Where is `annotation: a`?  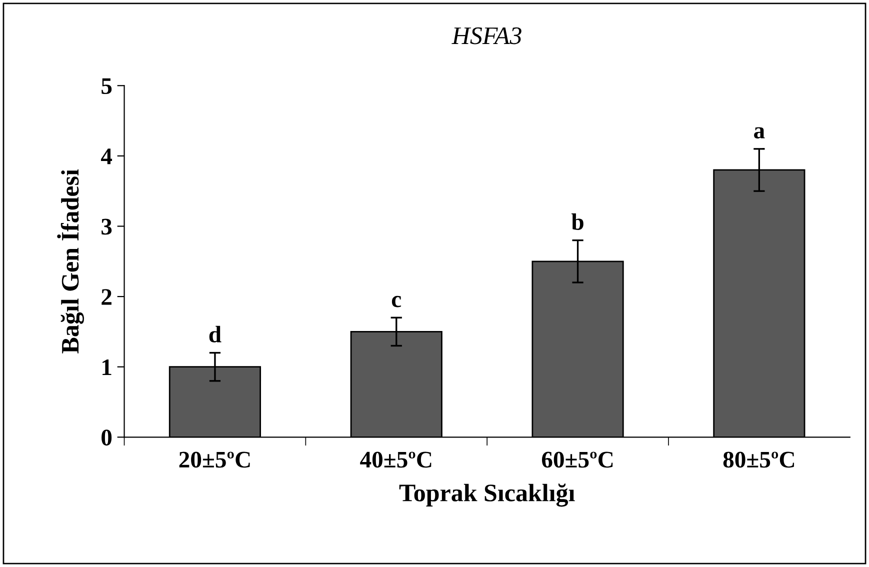 annotation: a is located at coordinates (759, 133).